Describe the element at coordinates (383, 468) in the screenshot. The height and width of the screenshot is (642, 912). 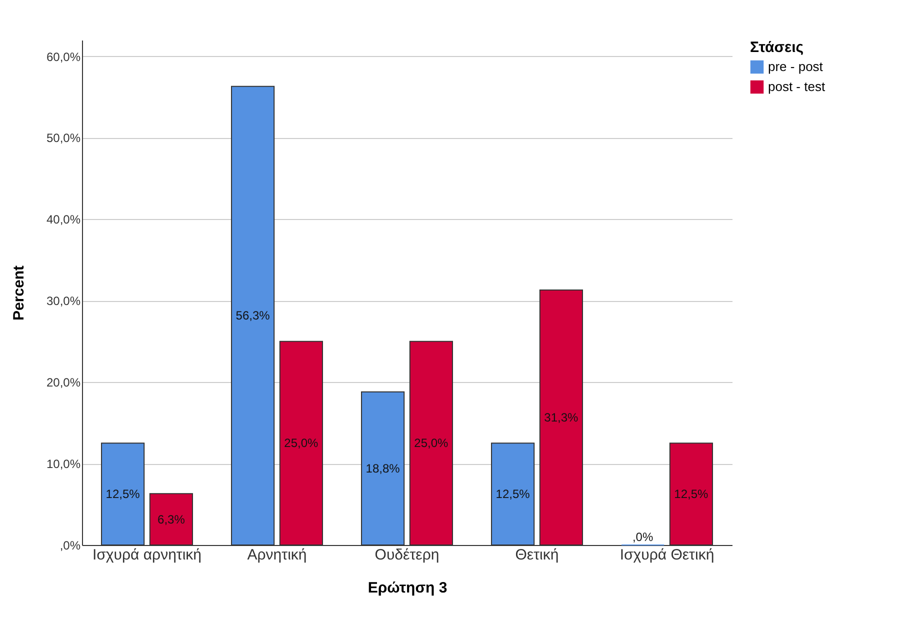
I see `data-label: 18,8%` at that location.